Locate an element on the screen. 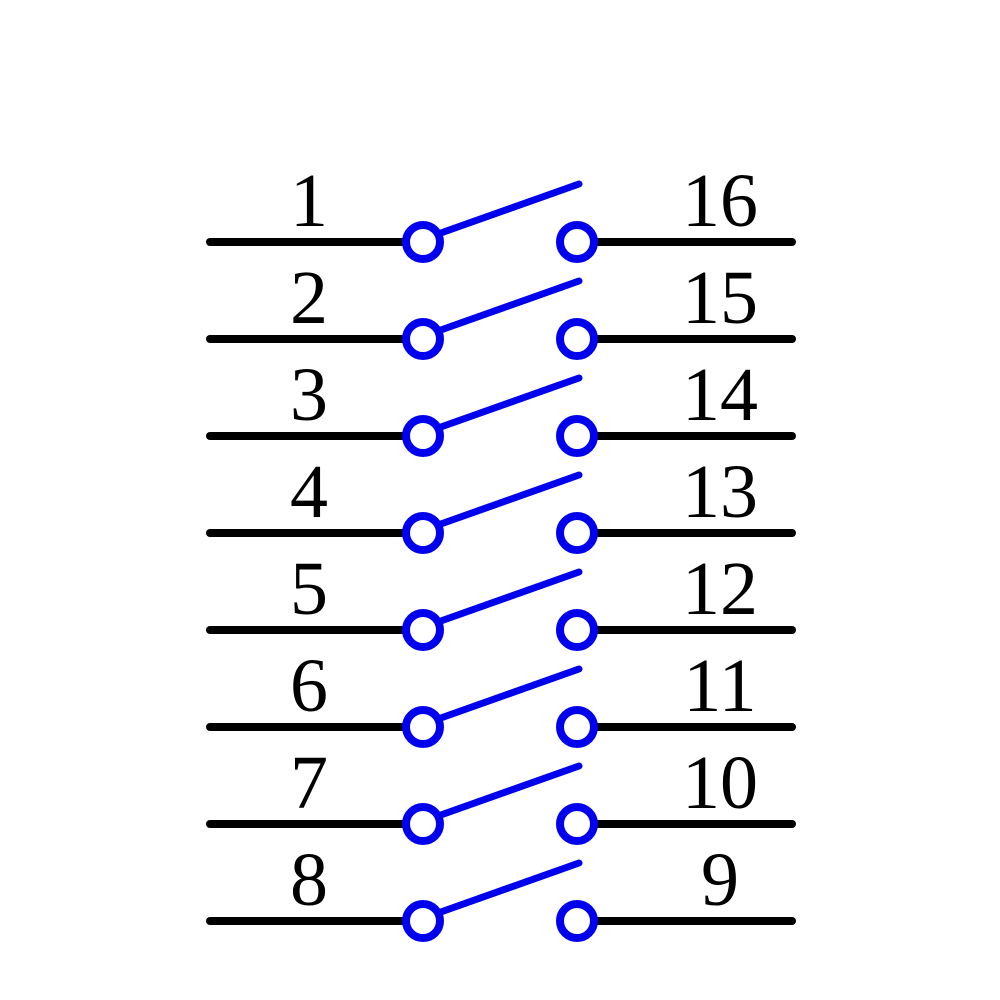 The width and height of the screenshot is (1000, 1000). right-pin-label: 13 is located at coordinates (720, 492).